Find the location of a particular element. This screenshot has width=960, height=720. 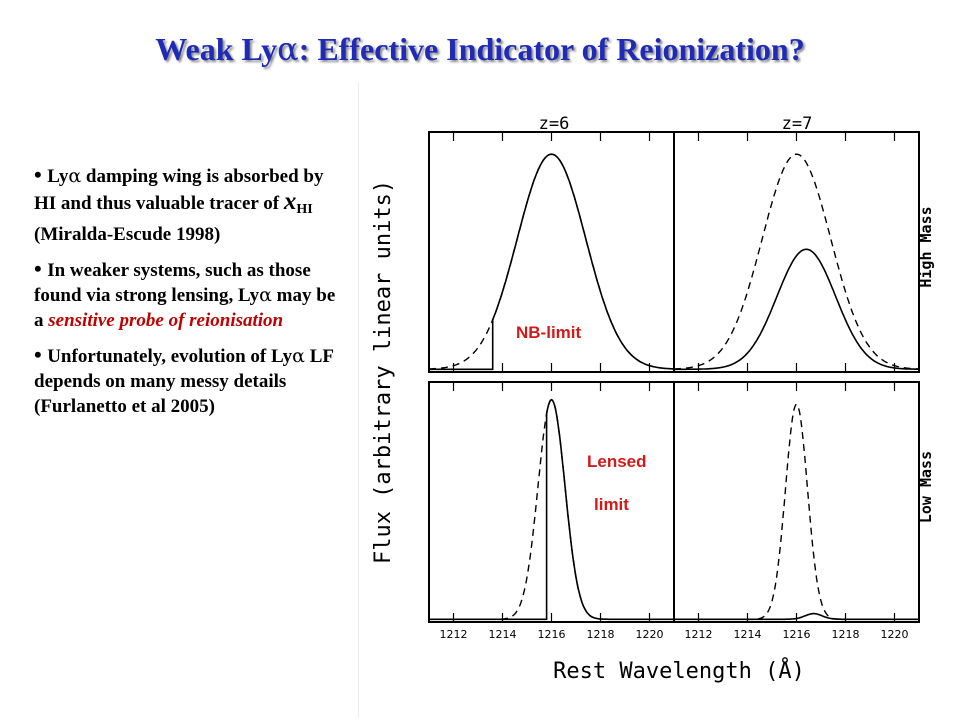

nb-limit-label: NB-limit is located at coordinates (549, 332).